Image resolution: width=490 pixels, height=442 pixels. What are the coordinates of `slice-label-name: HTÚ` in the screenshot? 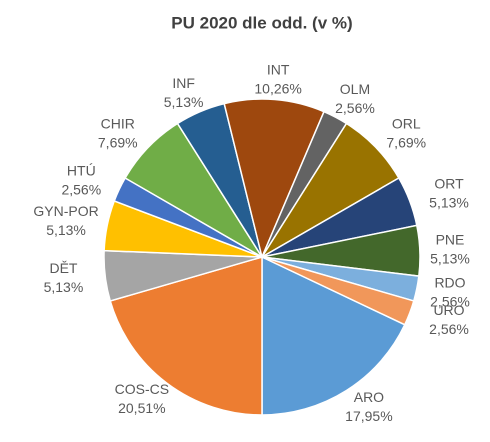 It's located at (81, 170).